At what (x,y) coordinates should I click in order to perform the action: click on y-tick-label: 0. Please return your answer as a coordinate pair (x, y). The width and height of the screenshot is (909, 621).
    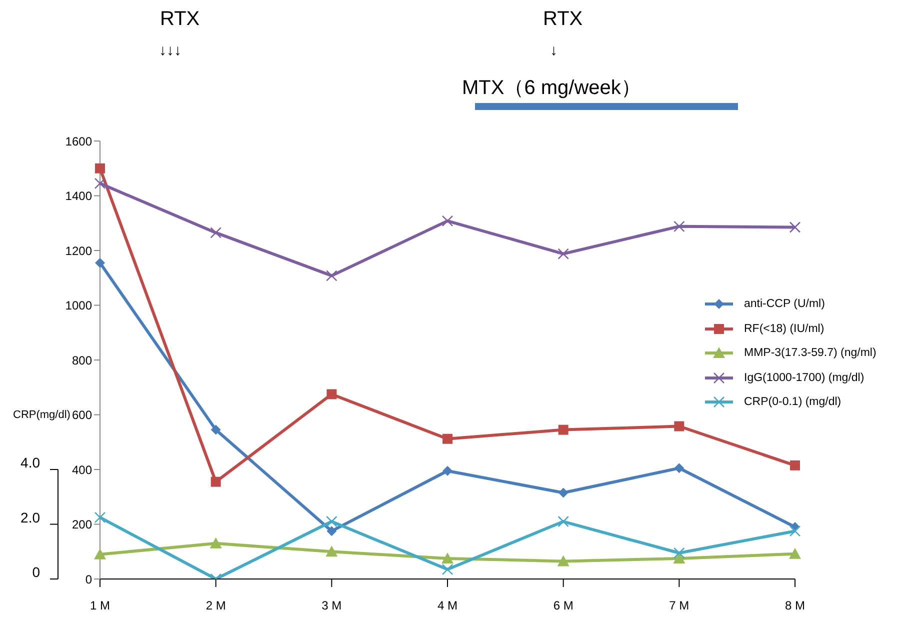
    Looking at the image, I should click on (88, 579).